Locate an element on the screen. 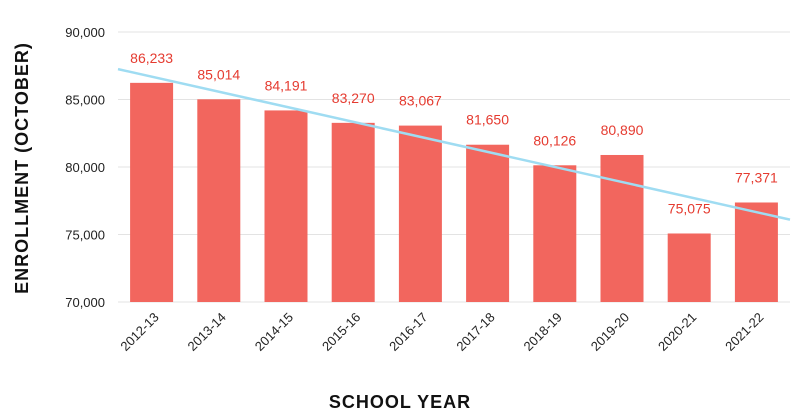 The image size is (800, 420). y-tick-label: 80,000 is located at coordinates (85, 167).